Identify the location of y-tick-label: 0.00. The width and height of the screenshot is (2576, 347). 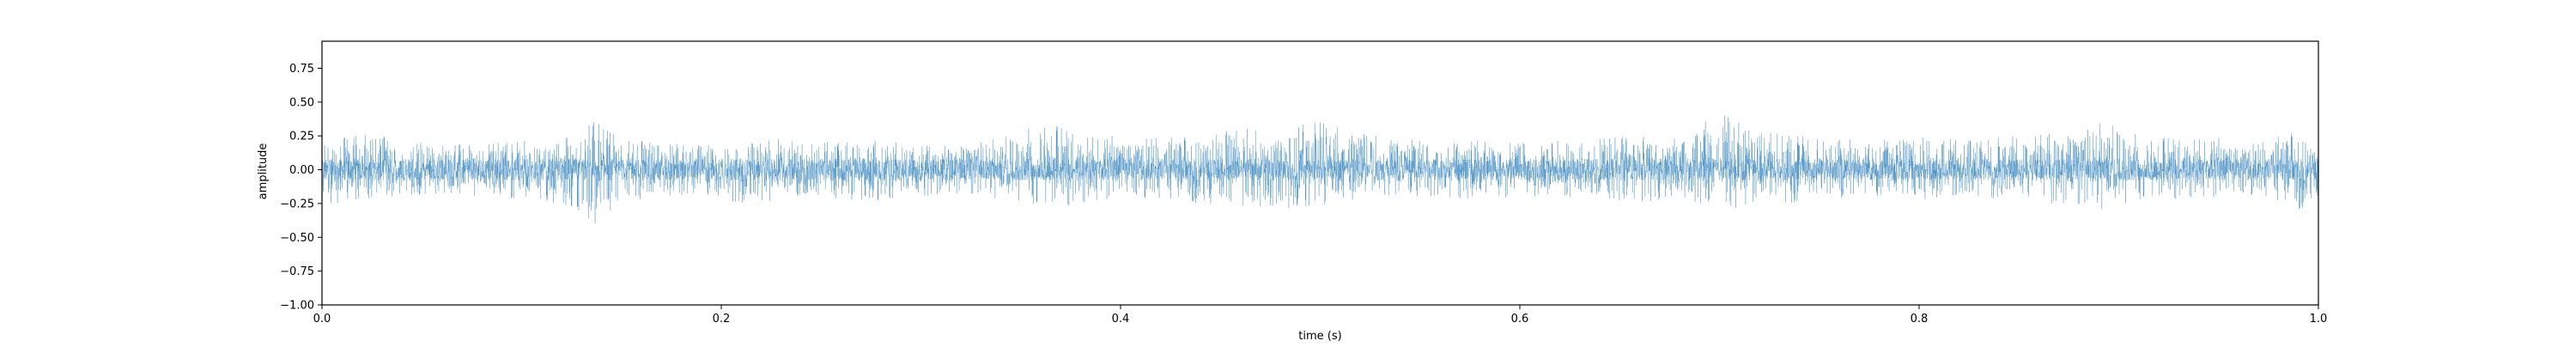
(301, 170).